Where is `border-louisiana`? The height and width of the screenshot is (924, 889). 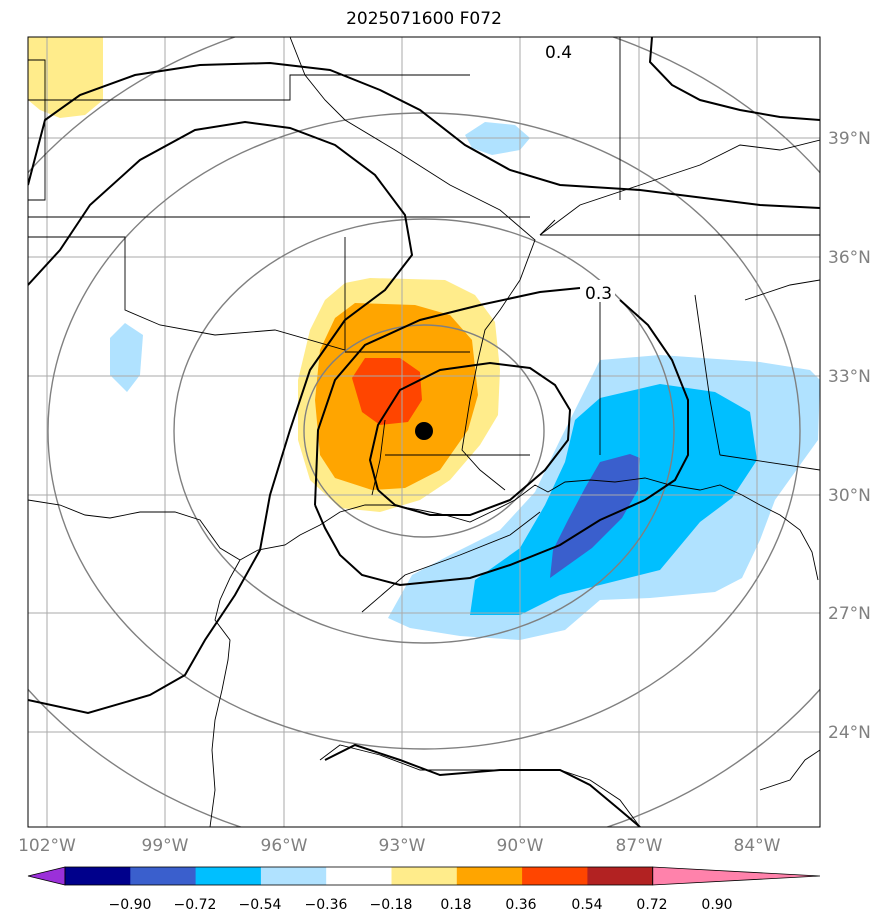 border-louisiana is located at coordinates (450, 457).